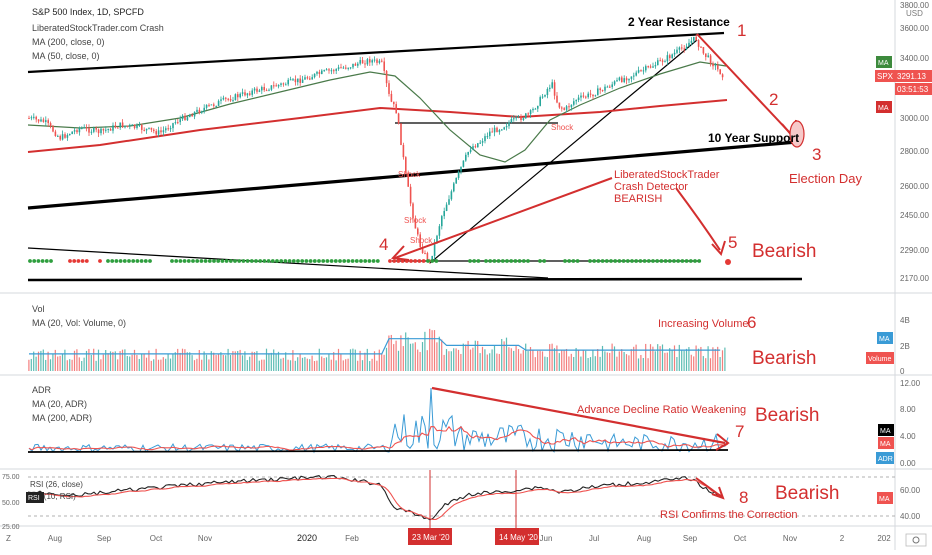 The image size is (932, 555). I want to click on shock-label-2: Shock, so click(415, 220).